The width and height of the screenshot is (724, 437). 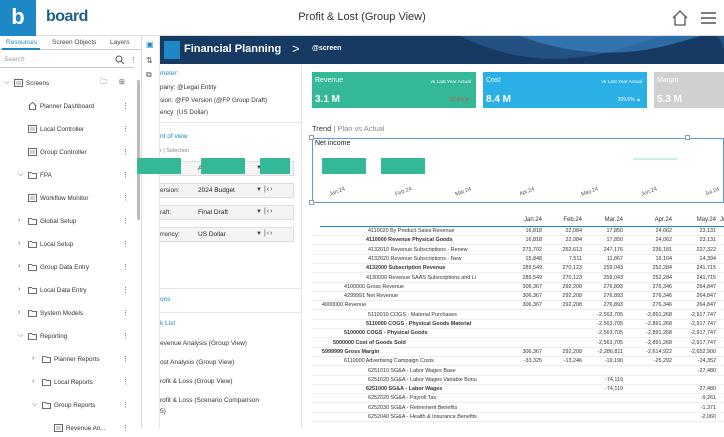 What do you see at coordinates (361, 128) in the screenshot?
I see `tab-plan-vs-actual: Plan vs Actual` at bounding box center [361, 128].